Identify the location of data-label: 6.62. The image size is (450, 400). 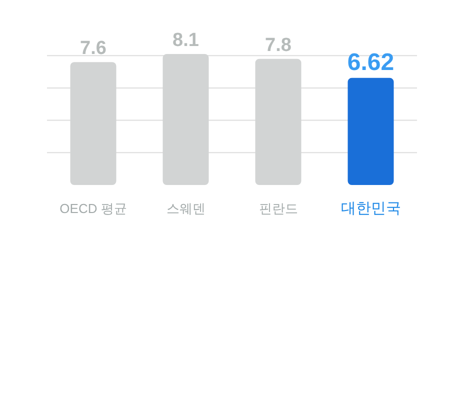
(370, 62).